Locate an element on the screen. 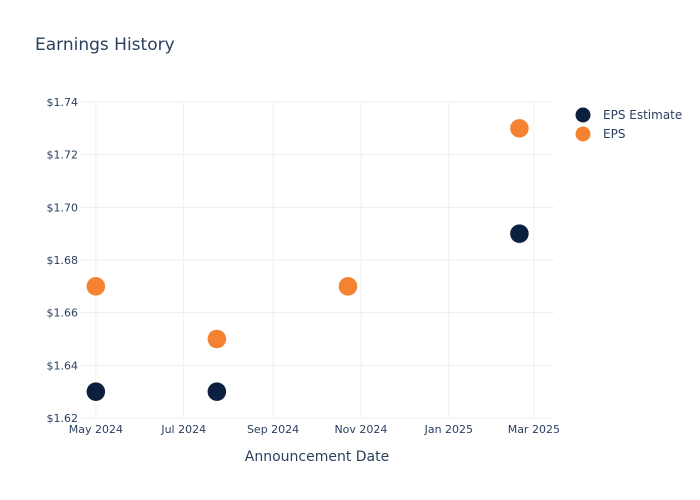  y-tick-label: $1.64 is located at coordinates (63, 365).